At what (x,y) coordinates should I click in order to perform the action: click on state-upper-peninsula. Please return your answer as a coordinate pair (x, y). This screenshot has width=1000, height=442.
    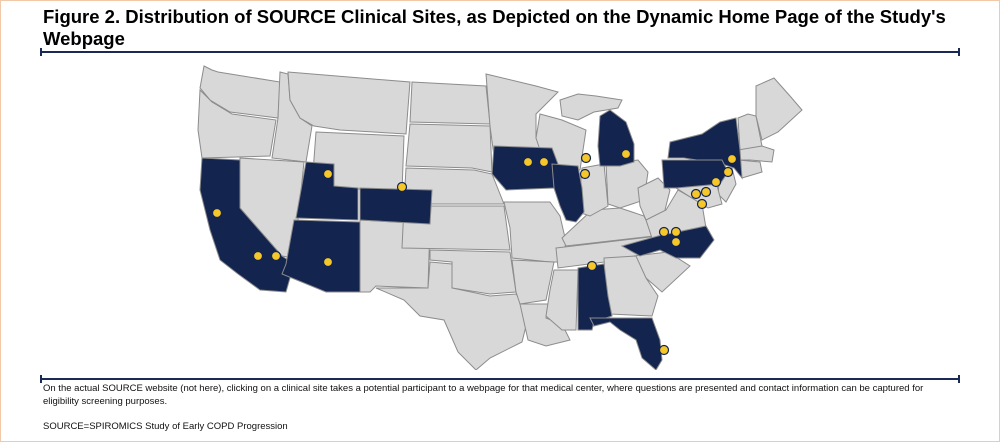
    Looking at the image, I should click on (591, 107).